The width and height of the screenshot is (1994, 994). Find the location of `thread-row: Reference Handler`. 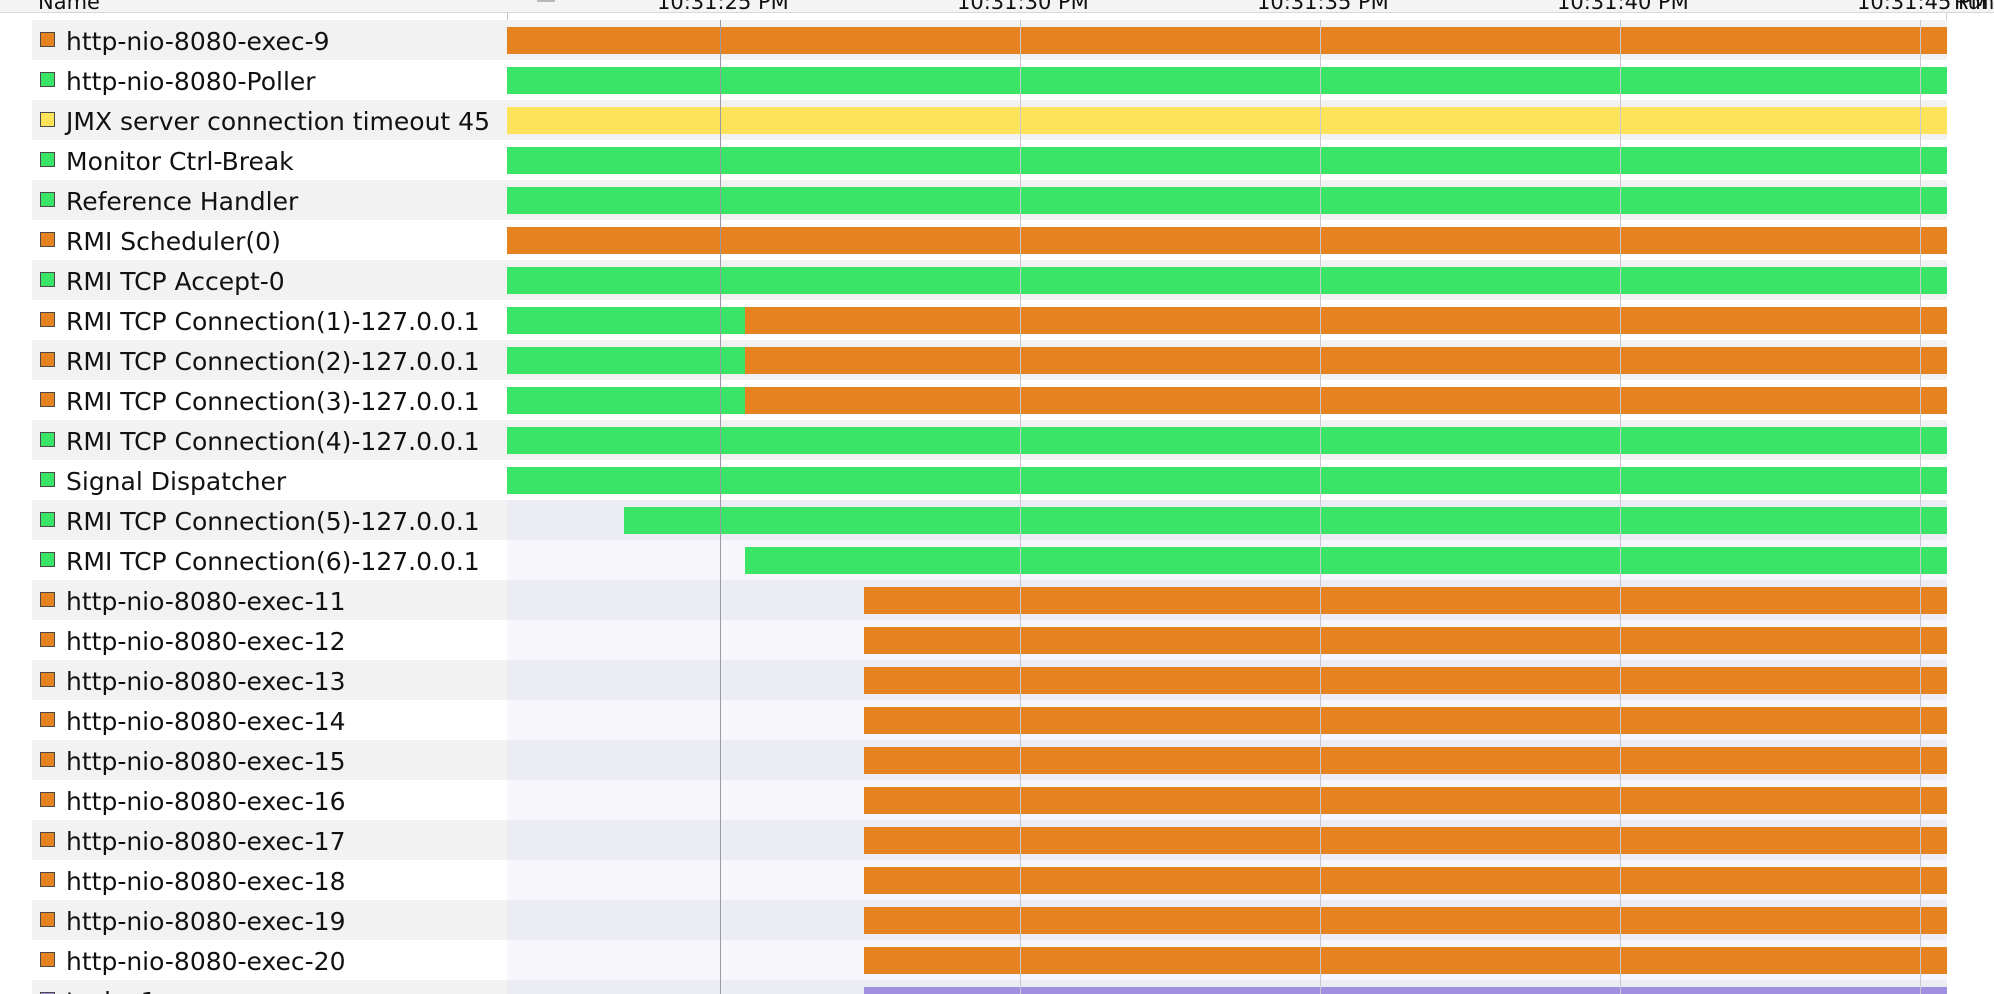

thread-row: Reference Handler is located at coordinates (997, 200).